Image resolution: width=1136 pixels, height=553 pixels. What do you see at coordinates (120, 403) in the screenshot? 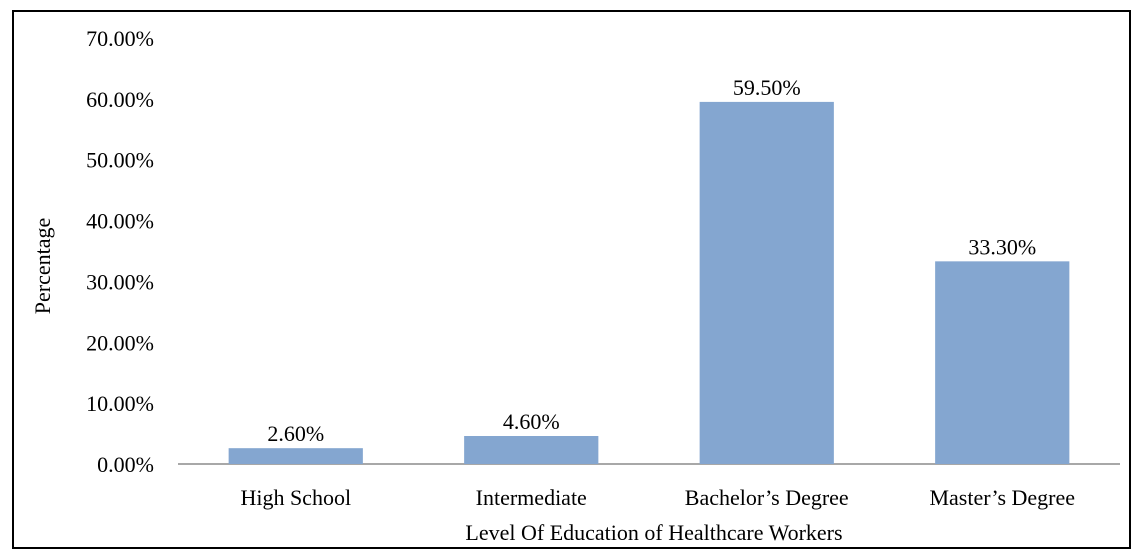
I see `y-tick-label: 10.00%` at bounding box center [120, 403].